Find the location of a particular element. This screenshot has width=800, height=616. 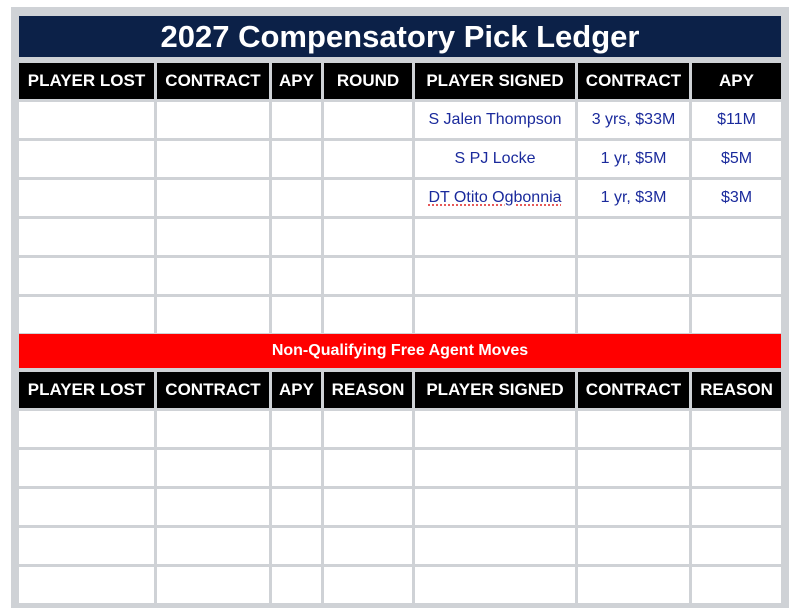

player-signed-cell: S Jalen Thompson is located at coordinates (495, 120).